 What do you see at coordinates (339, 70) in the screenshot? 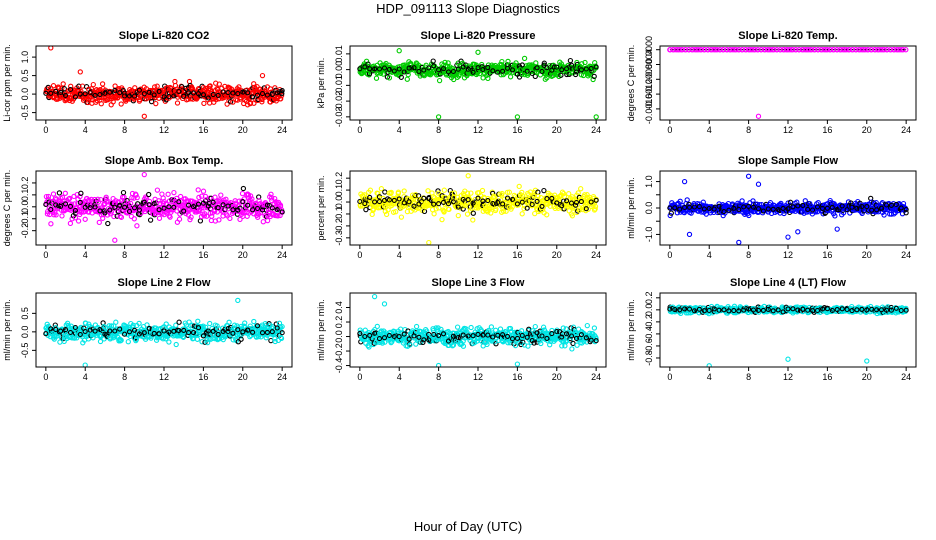
I see `y-tick-label: 0.00` at bounding box center [339, 70].